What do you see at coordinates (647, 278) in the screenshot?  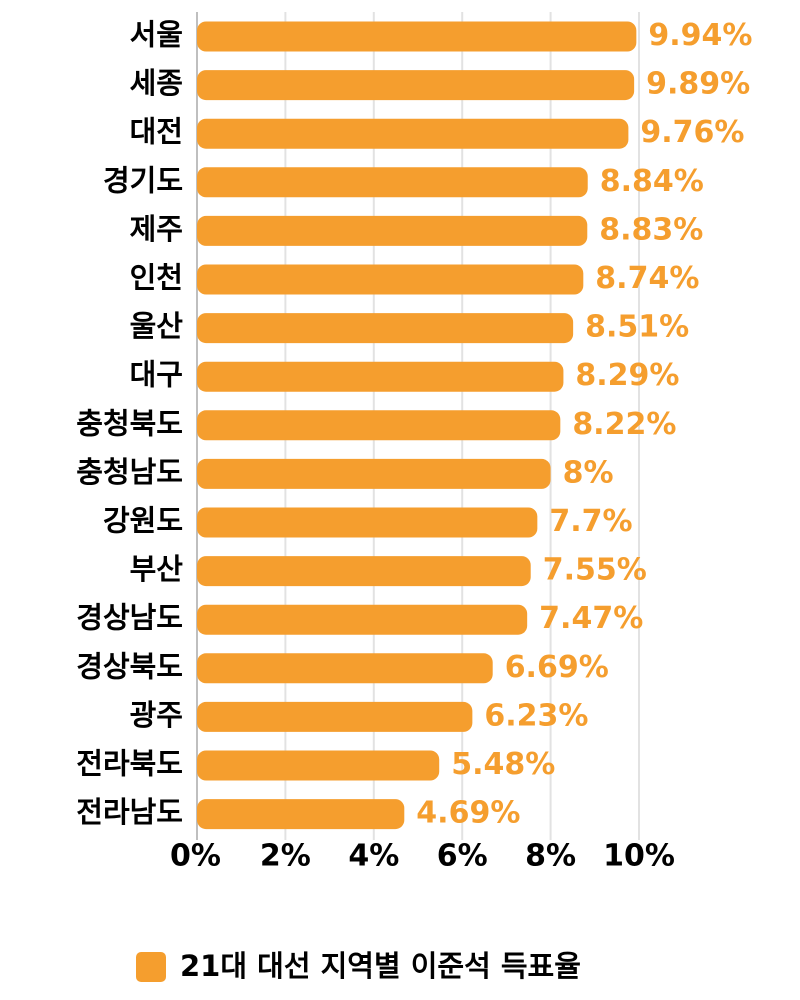 I see `value-label: 8.74%` at bounding box center [647, 278].